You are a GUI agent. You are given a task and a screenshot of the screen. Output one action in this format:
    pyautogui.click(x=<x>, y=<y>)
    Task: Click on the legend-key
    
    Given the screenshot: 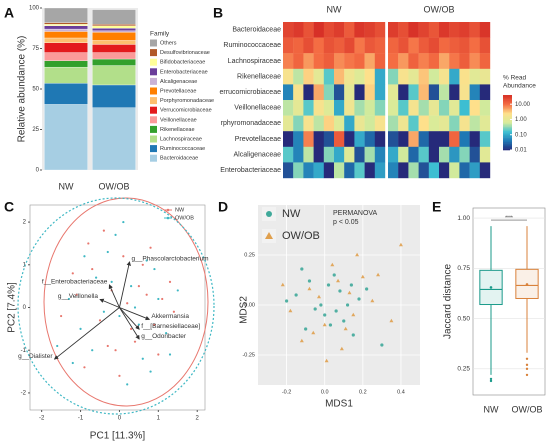 What is the action you would take?
    pyautogui.click(x=168, y=210)
    